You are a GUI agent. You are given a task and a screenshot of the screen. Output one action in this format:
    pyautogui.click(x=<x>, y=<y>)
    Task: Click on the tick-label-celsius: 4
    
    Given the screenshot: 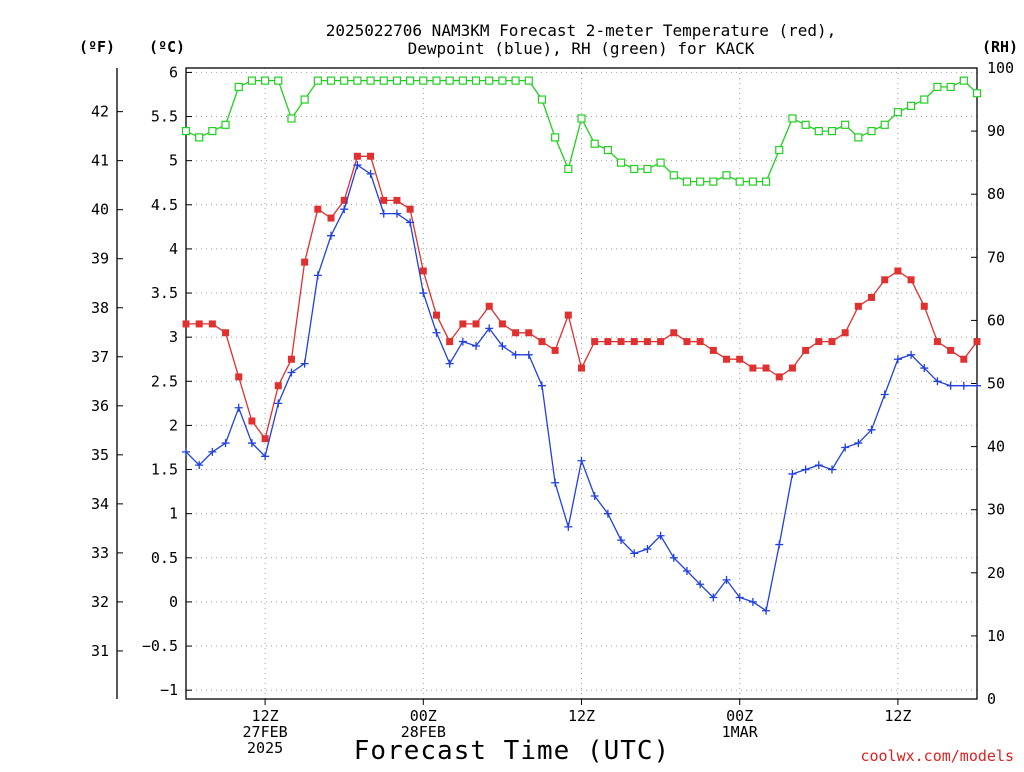 What is the action you would take?
    pyautogui.click(x=173, y=249)
    